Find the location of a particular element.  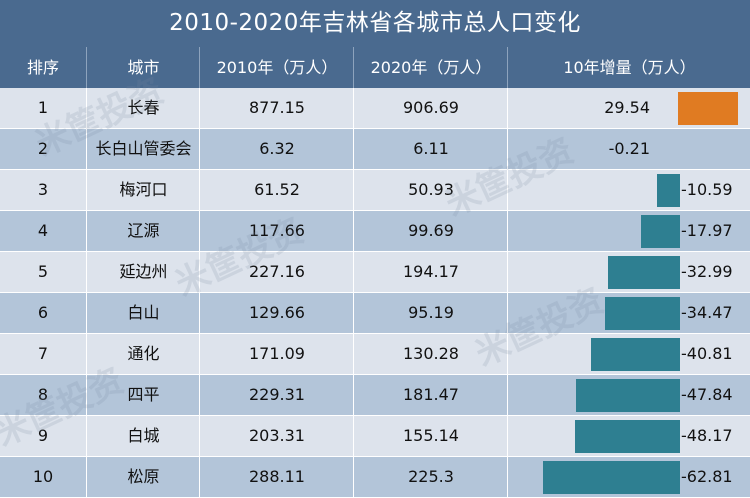

rank-cell: 7 is located at coordinates (43, 354).